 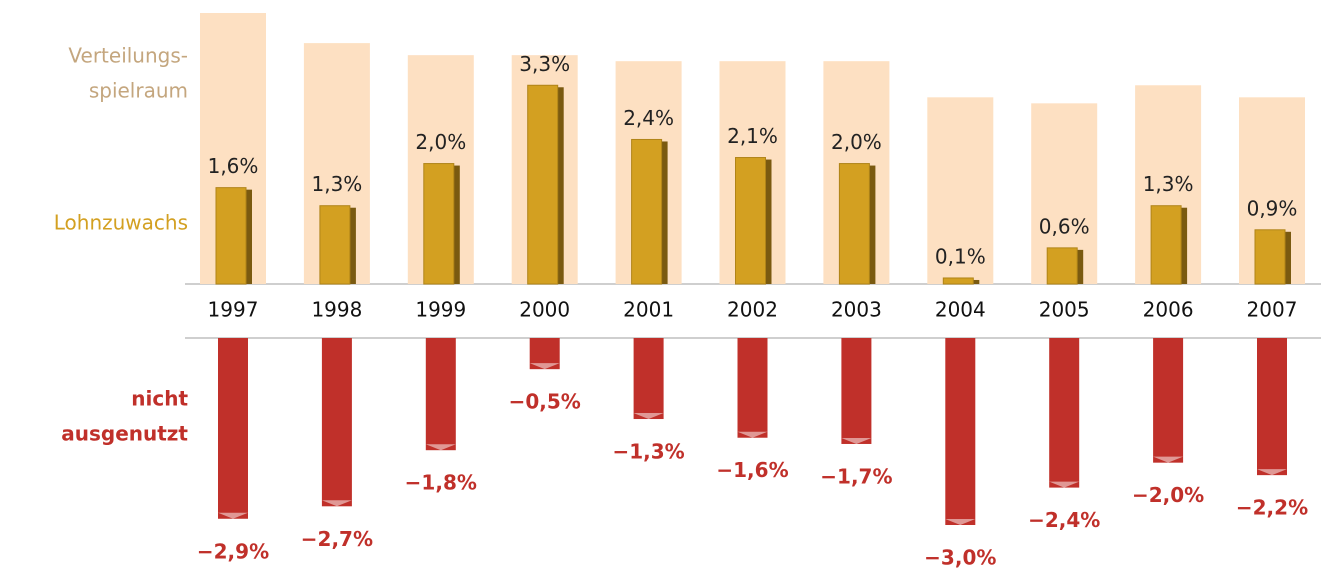 I want to click on value-label: −1,6%, so click(x=752, y=470).